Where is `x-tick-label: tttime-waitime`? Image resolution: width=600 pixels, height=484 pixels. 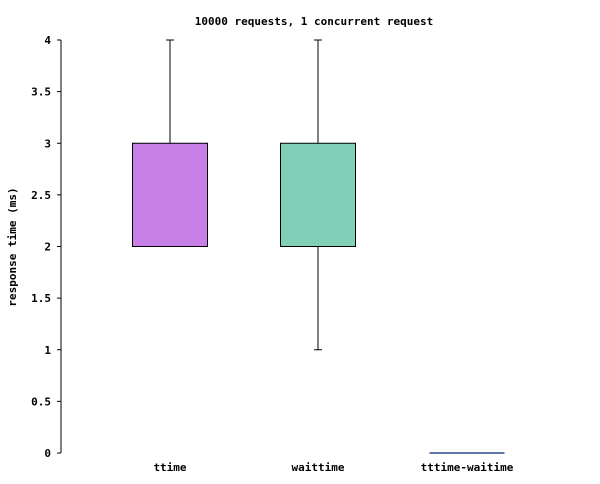
x-tick-label: tttime-waitime is located at coordinates (467, 467).